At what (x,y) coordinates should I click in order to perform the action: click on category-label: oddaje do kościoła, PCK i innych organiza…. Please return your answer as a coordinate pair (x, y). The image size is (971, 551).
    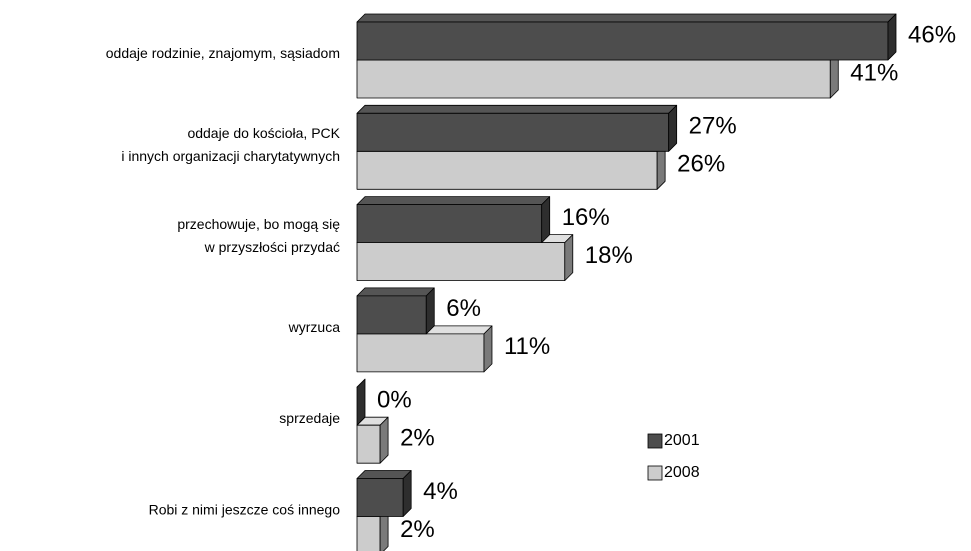
    Looking at the image, I should click on (230, 144).